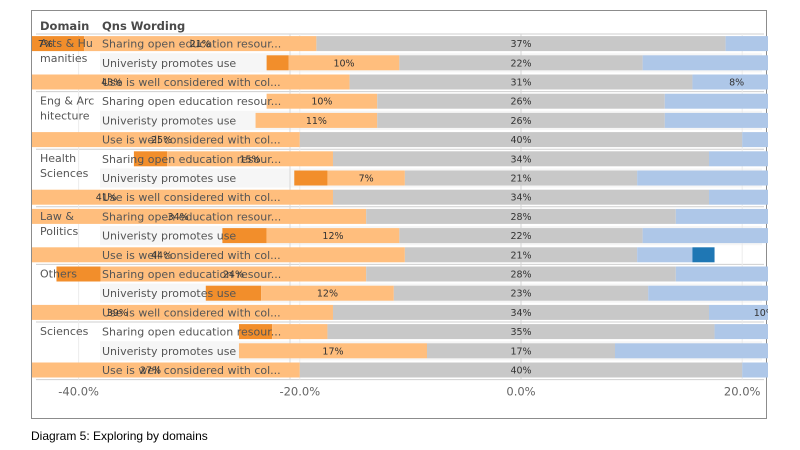 Image resolution: width=800 pixels, height=450 pixels. I want to click on domain-label: Sciences, so click(64, 331).